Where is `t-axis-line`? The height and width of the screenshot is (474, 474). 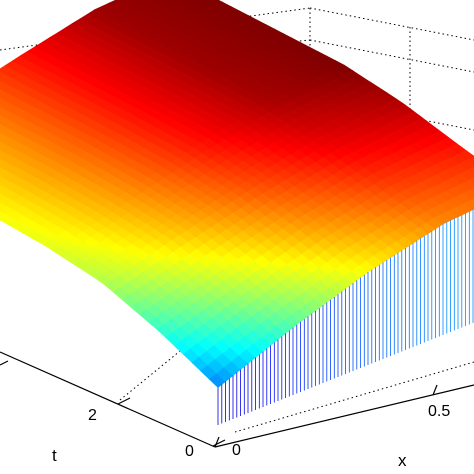 t-axis-line is located at coordinates (108, 399).